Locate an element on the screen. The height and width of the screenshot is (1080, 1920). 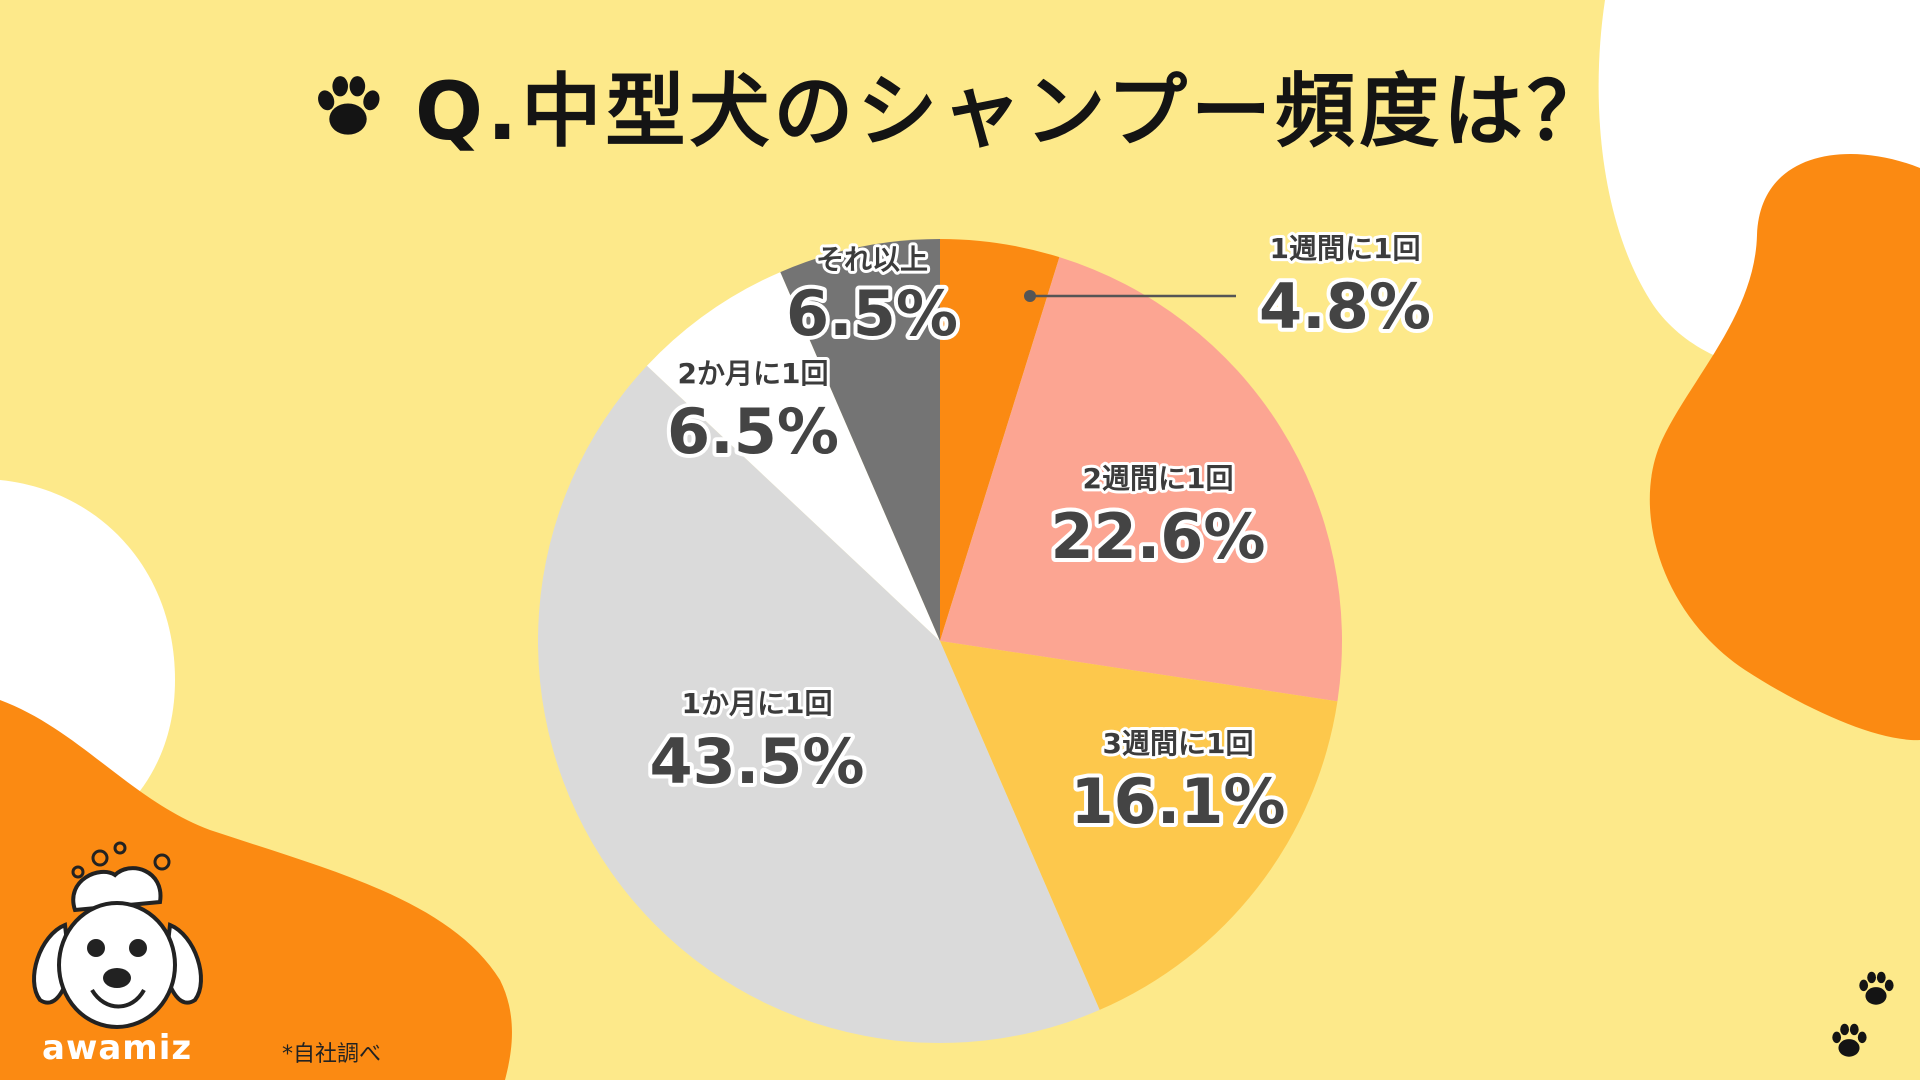
brand-logo: awamiz is located at coordinates (117, 1048).